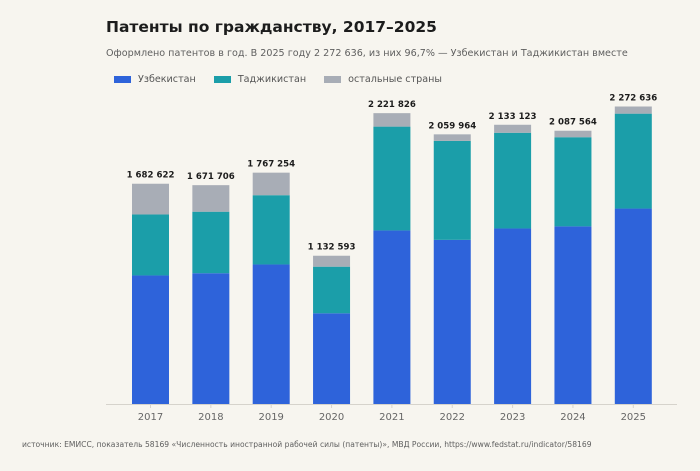 This screenshot has width=700, height=471. I want to click on bar-uzbekistan-2021, so click(392, 317).